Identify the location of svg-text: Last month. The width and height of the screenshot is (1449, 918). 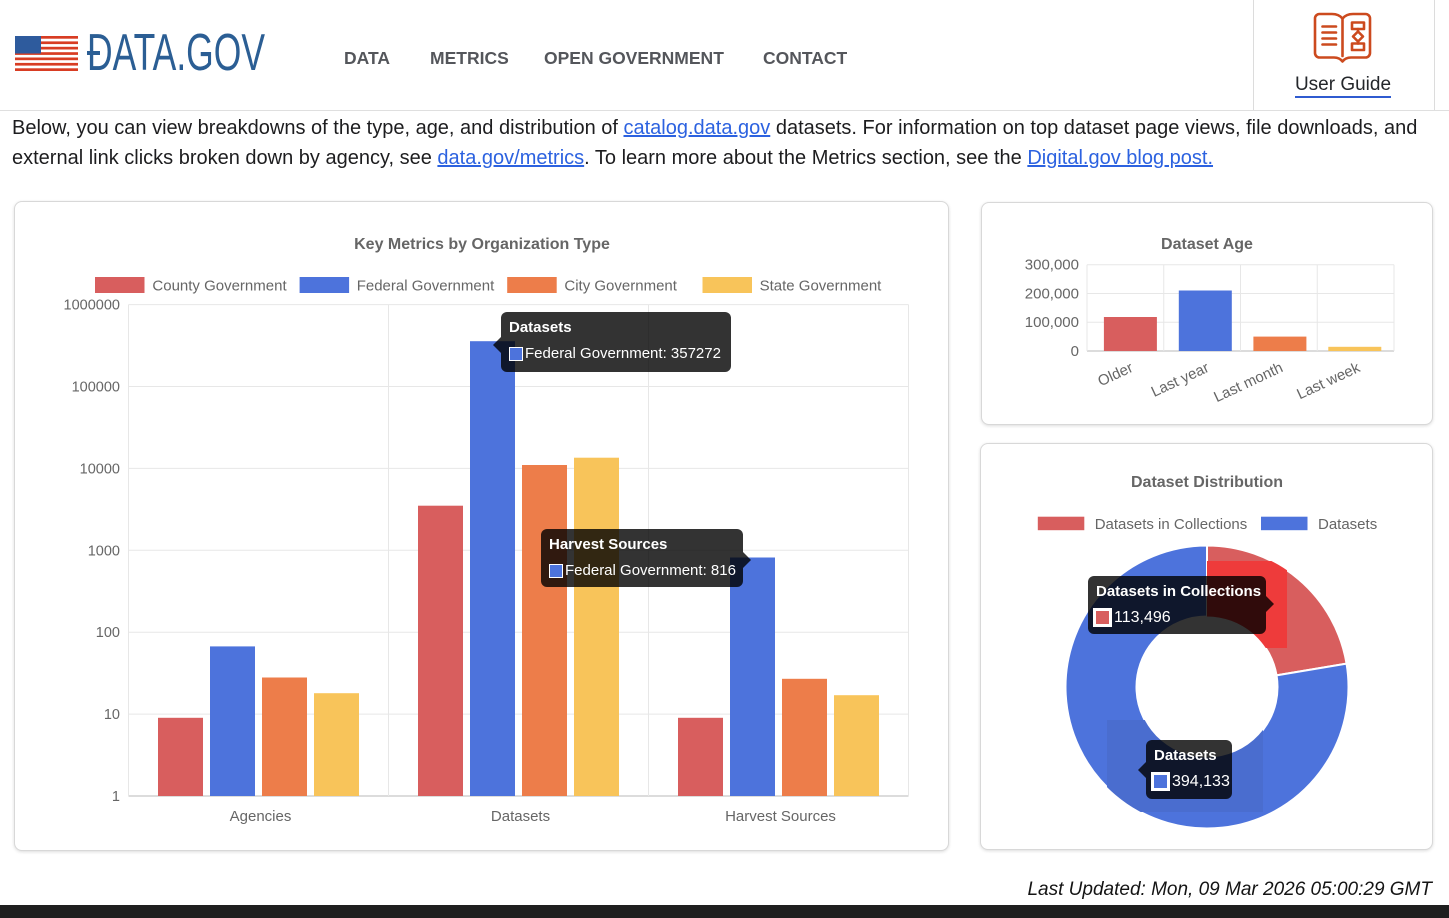
(1248, 382).